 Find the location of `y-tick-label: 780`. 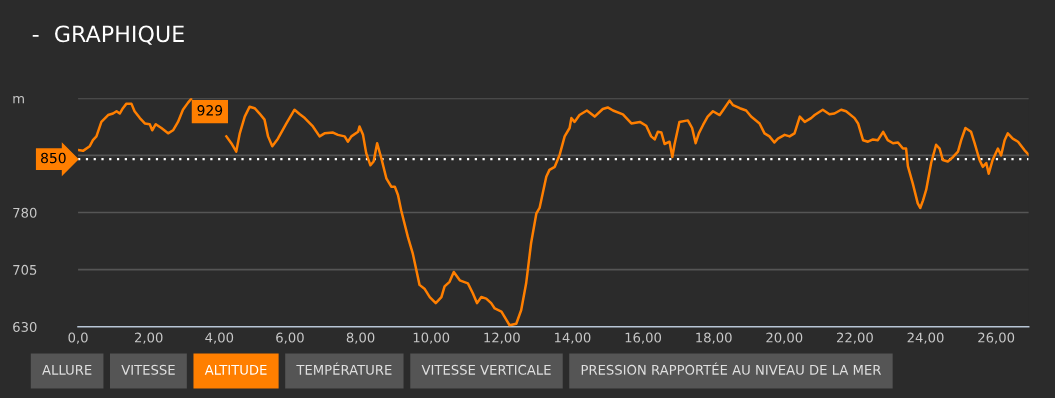

y-tick-label: 780 is located at coordinates (25, 212).